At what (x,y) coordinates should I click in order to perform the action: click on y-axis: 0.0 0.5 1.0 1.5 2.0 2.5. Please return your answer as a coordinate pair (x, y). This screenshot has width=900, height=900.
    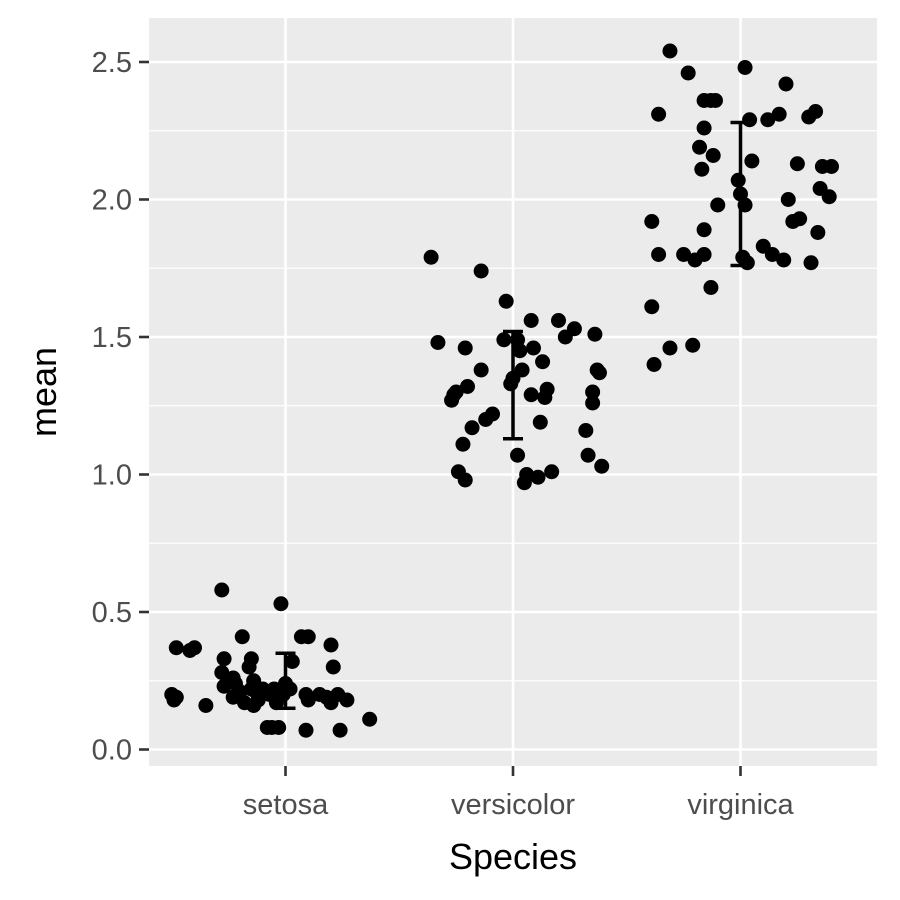
    Looking at the image, I should click on (120, 407).